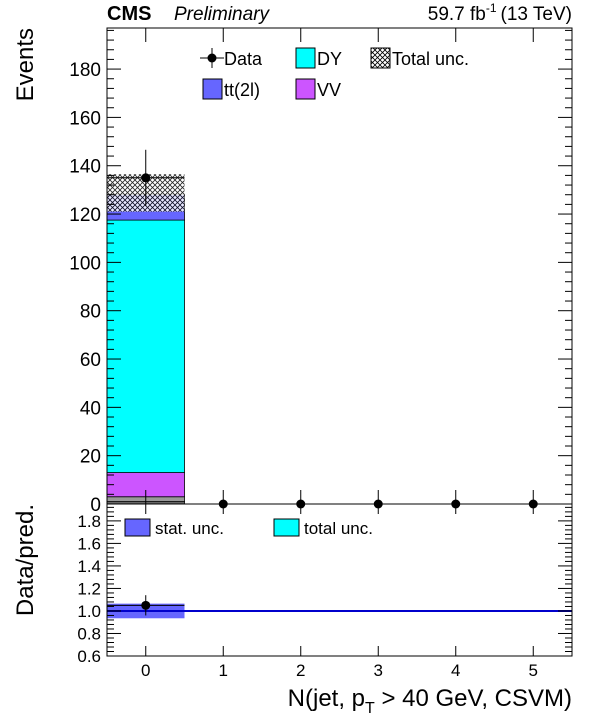 Image resolution: width=596 pixels, height=722 pixels. Describe the element at coordinates (95, 505) in the screenshot. I see `main-y-tick-label: 0` at that location.